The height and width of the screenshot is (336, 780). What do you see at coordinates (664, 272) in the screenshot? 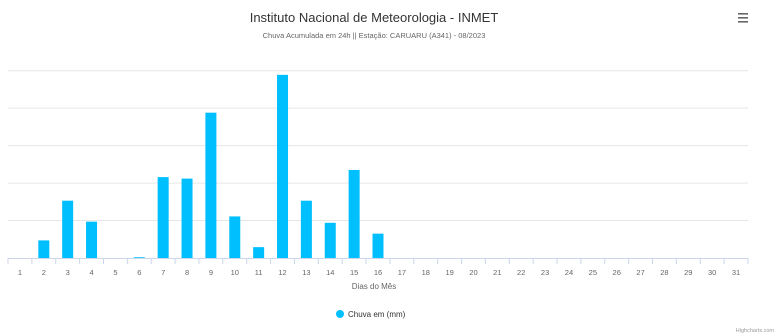
I see `x-tick-label: 28` at bounding box center [664, 272].